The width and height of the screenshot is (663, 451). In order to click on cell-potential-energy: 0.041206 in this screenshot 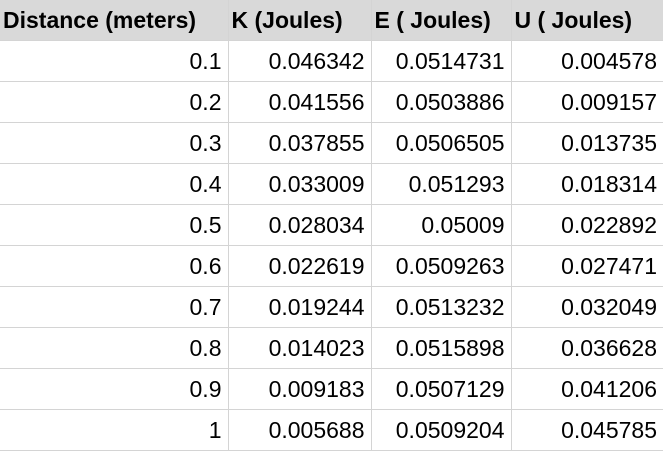, I will do `click(587, 389)`.